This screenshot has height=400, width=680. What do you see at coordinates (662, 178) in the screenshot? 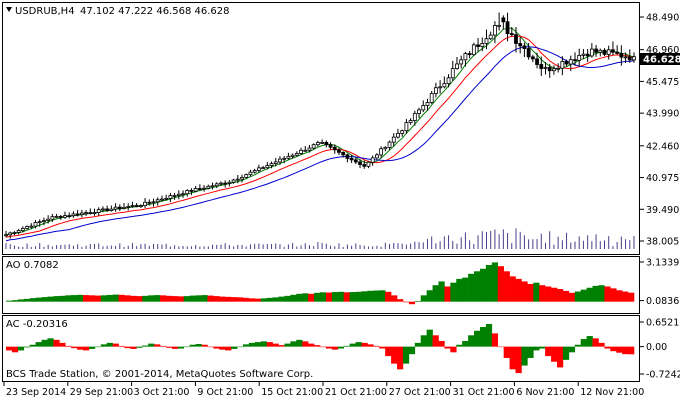
I see `price-tick-label: 40.975` at bounding box center [662, 178].